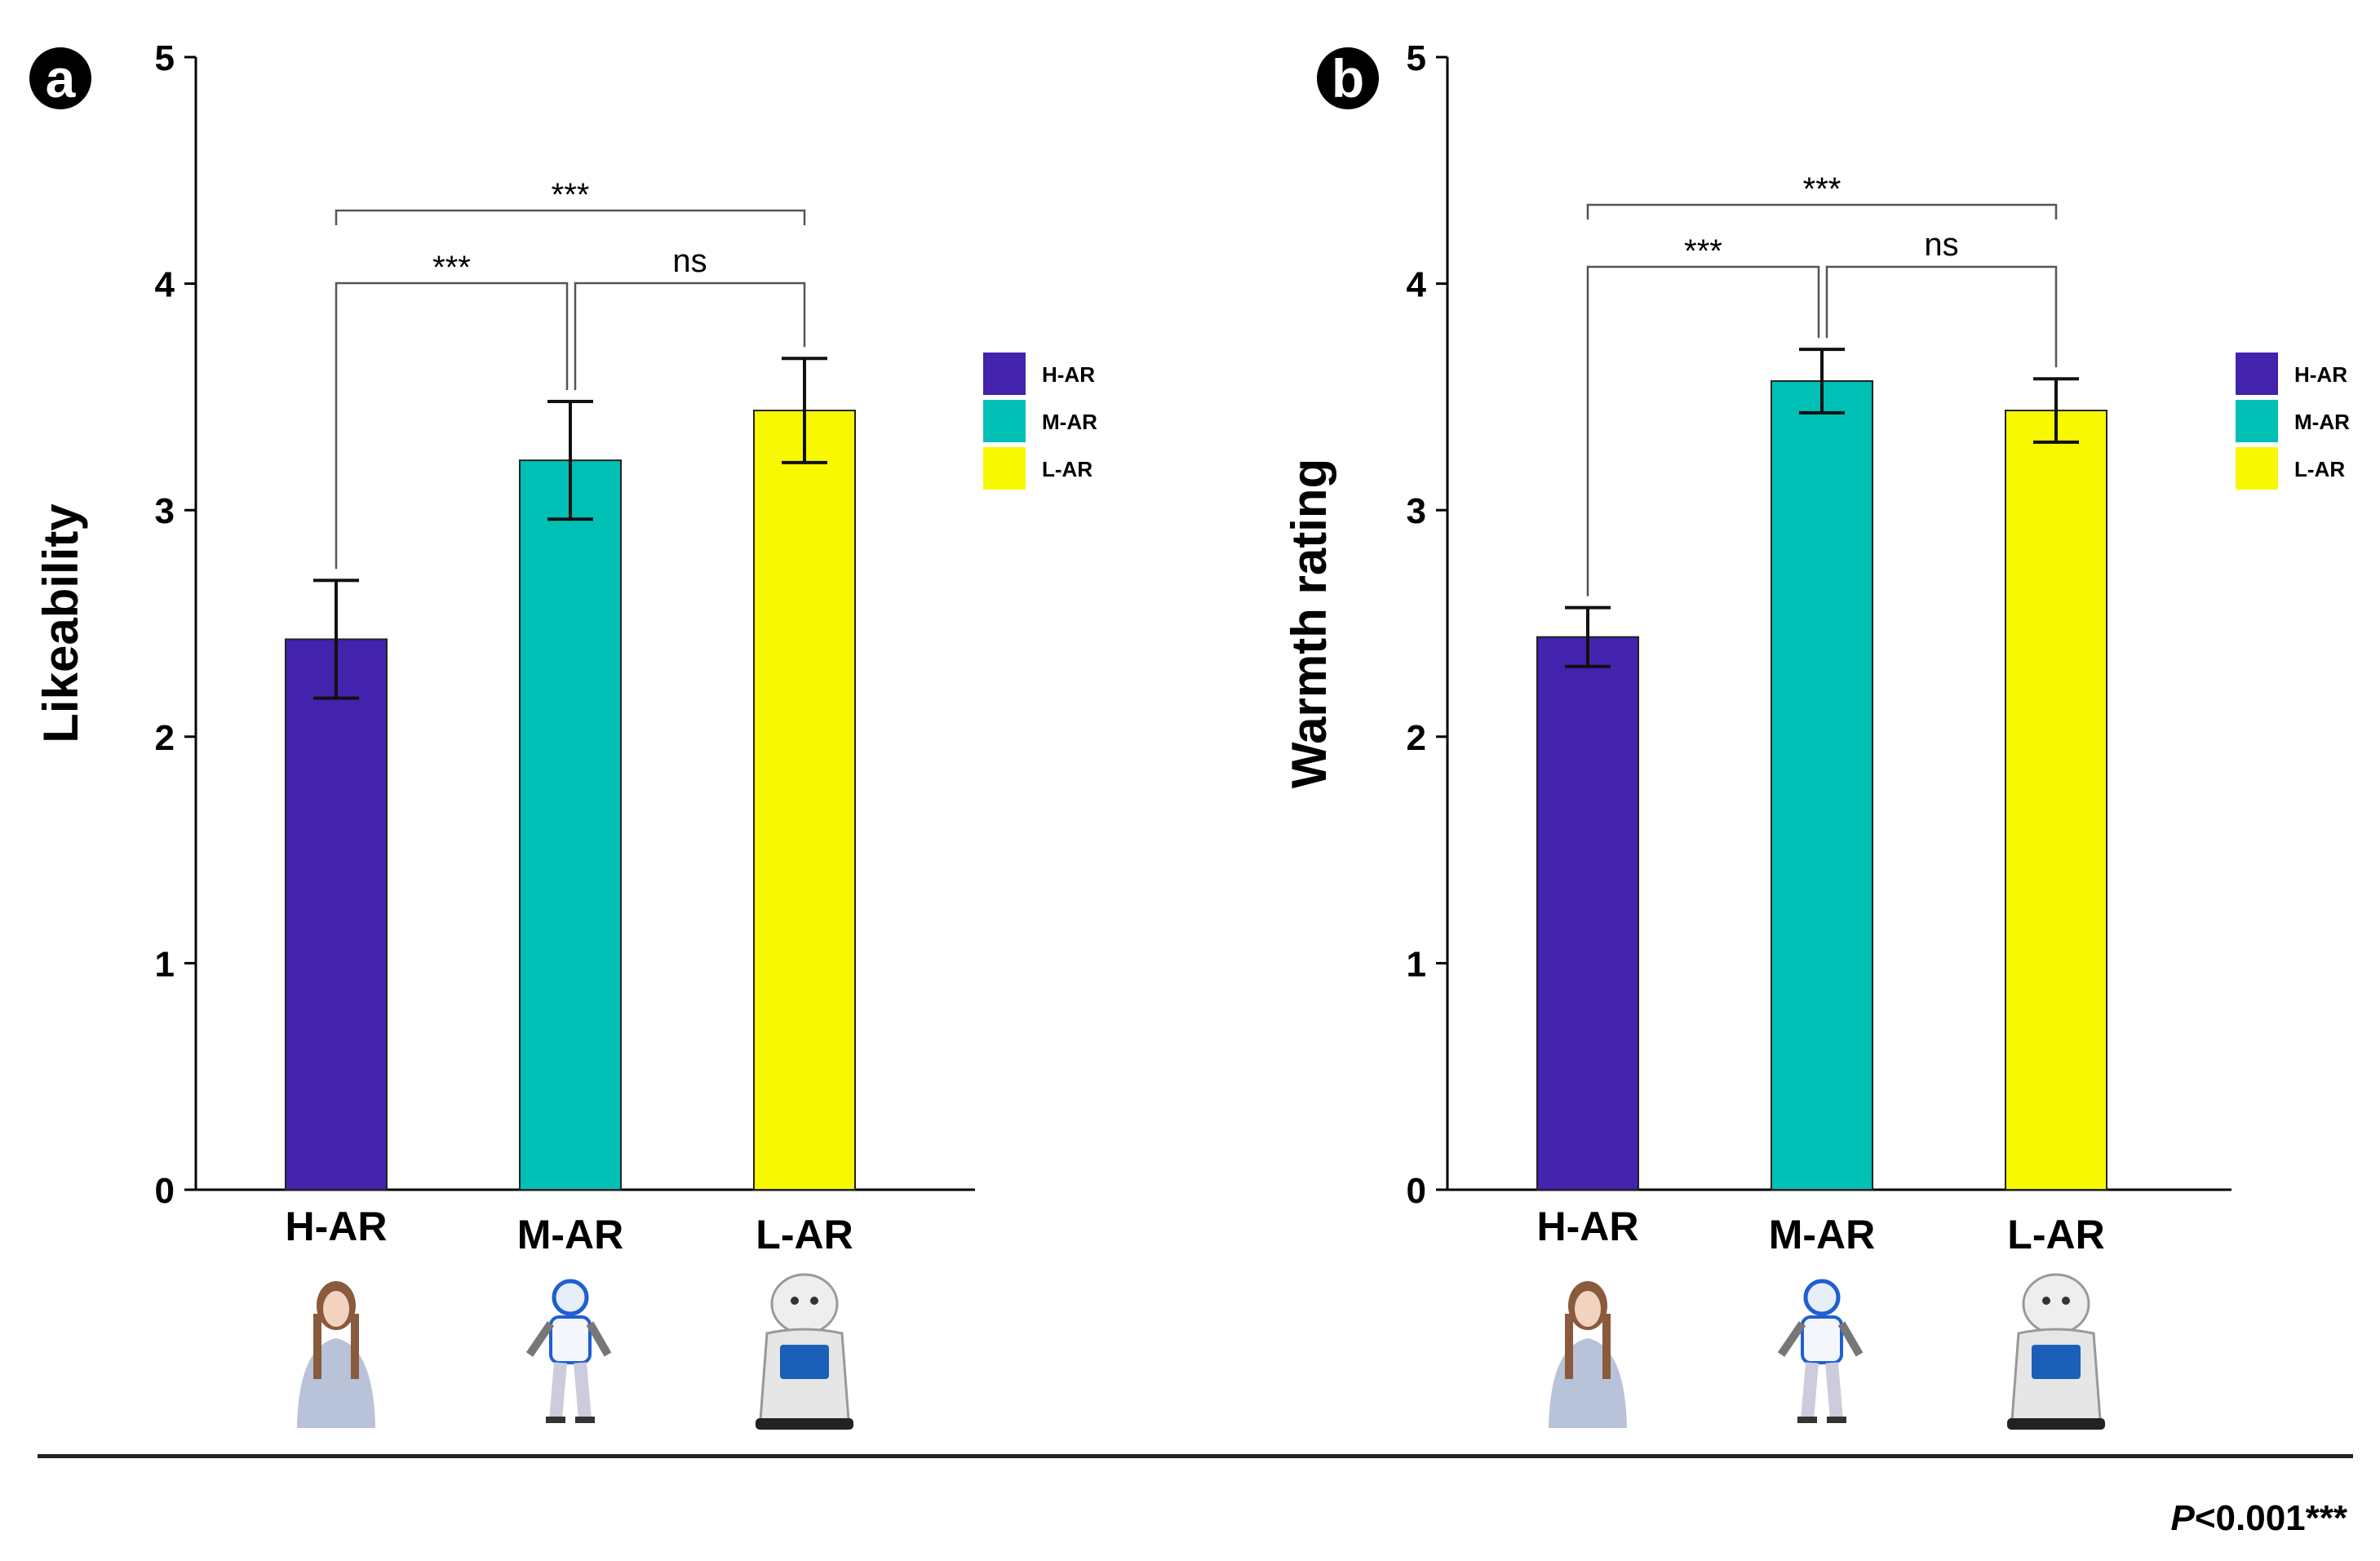  I want to click on panel-letter: a, so click(61, 78).